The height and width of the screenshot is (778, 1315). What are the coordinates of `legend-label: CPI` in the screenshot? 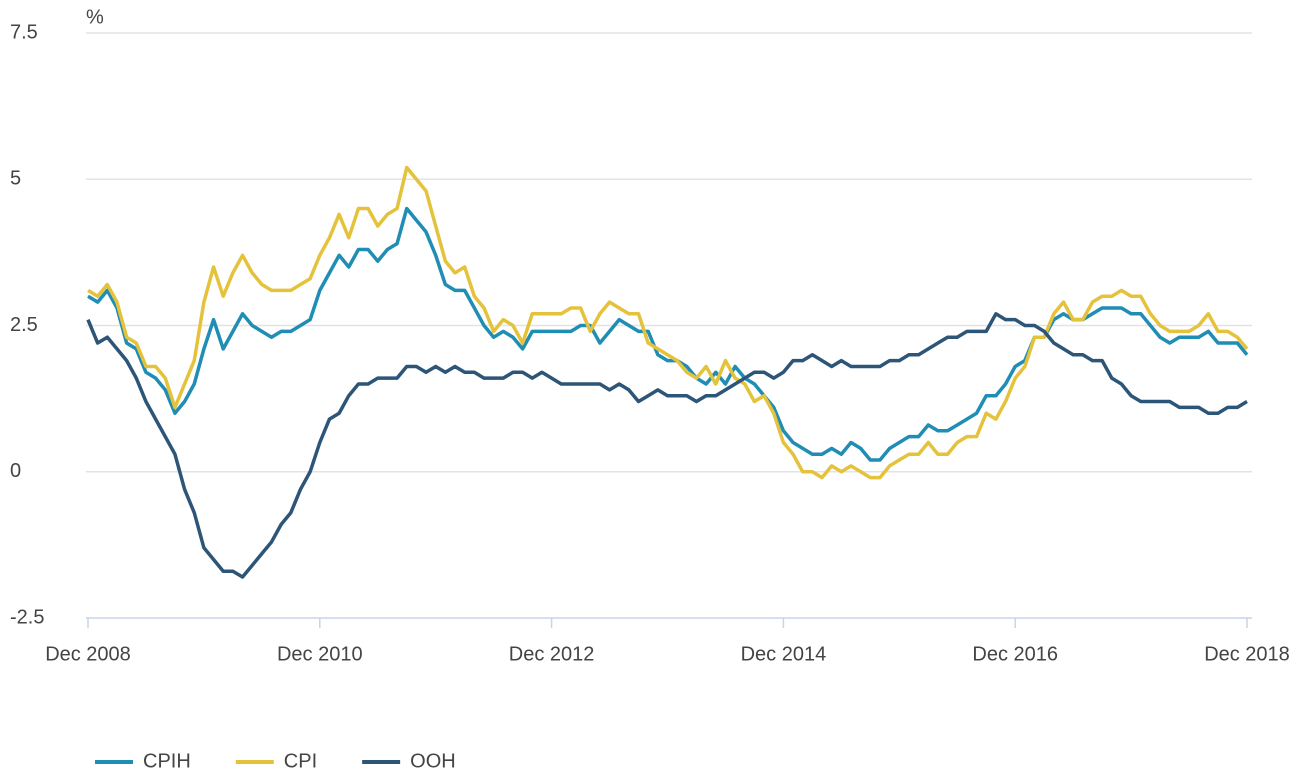 It's located at (300, 761).